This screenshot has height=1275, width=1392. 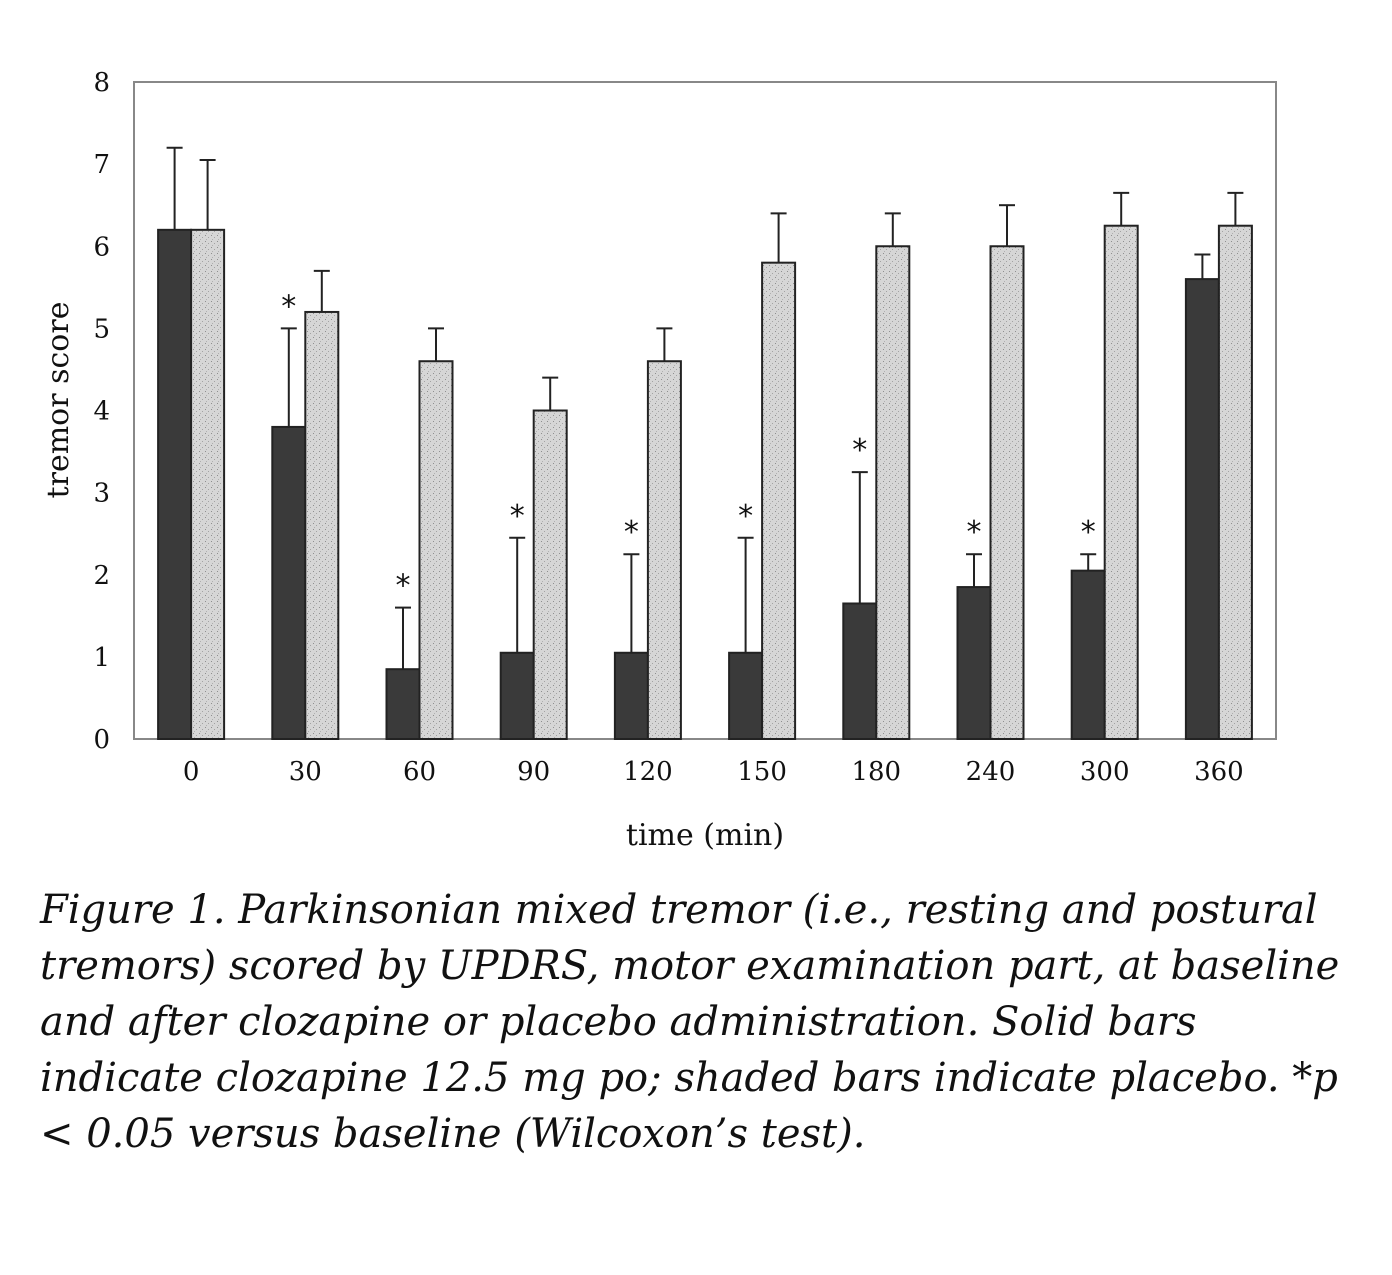 I want to click on x-tick-label: 300, so click(x=1105, y=772).